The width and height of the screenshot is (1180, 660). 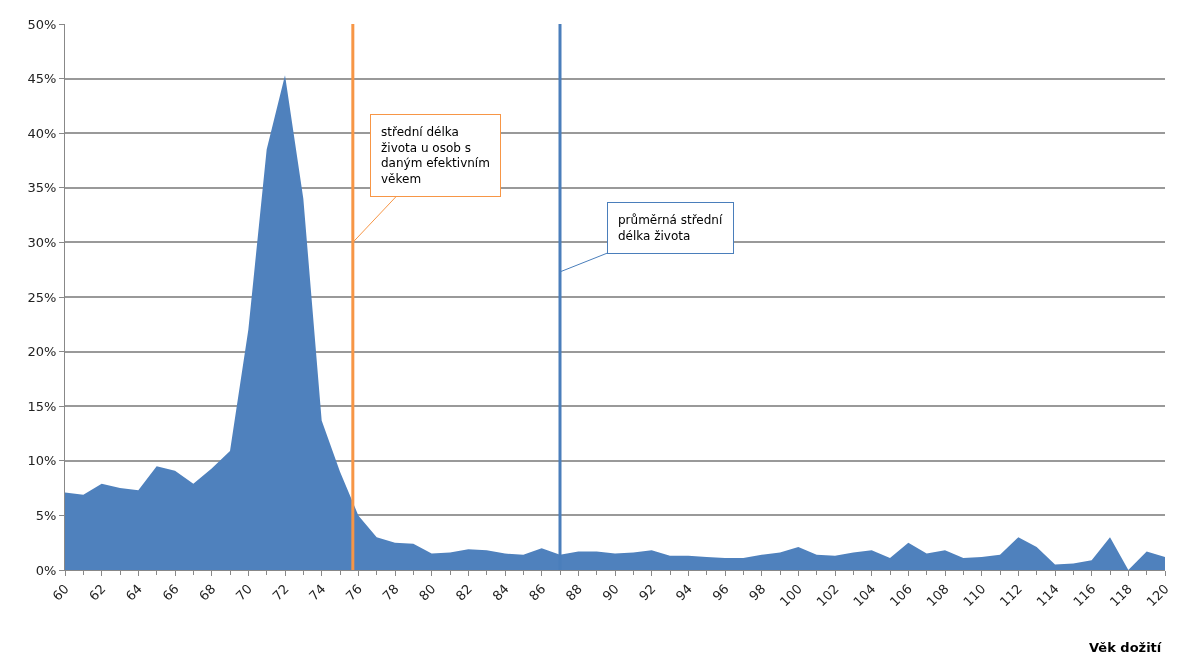 What do you see at coordinates (974, 595) in the screenshot?
I see `x-tick-label: 110` at bounding box center [974, 595].